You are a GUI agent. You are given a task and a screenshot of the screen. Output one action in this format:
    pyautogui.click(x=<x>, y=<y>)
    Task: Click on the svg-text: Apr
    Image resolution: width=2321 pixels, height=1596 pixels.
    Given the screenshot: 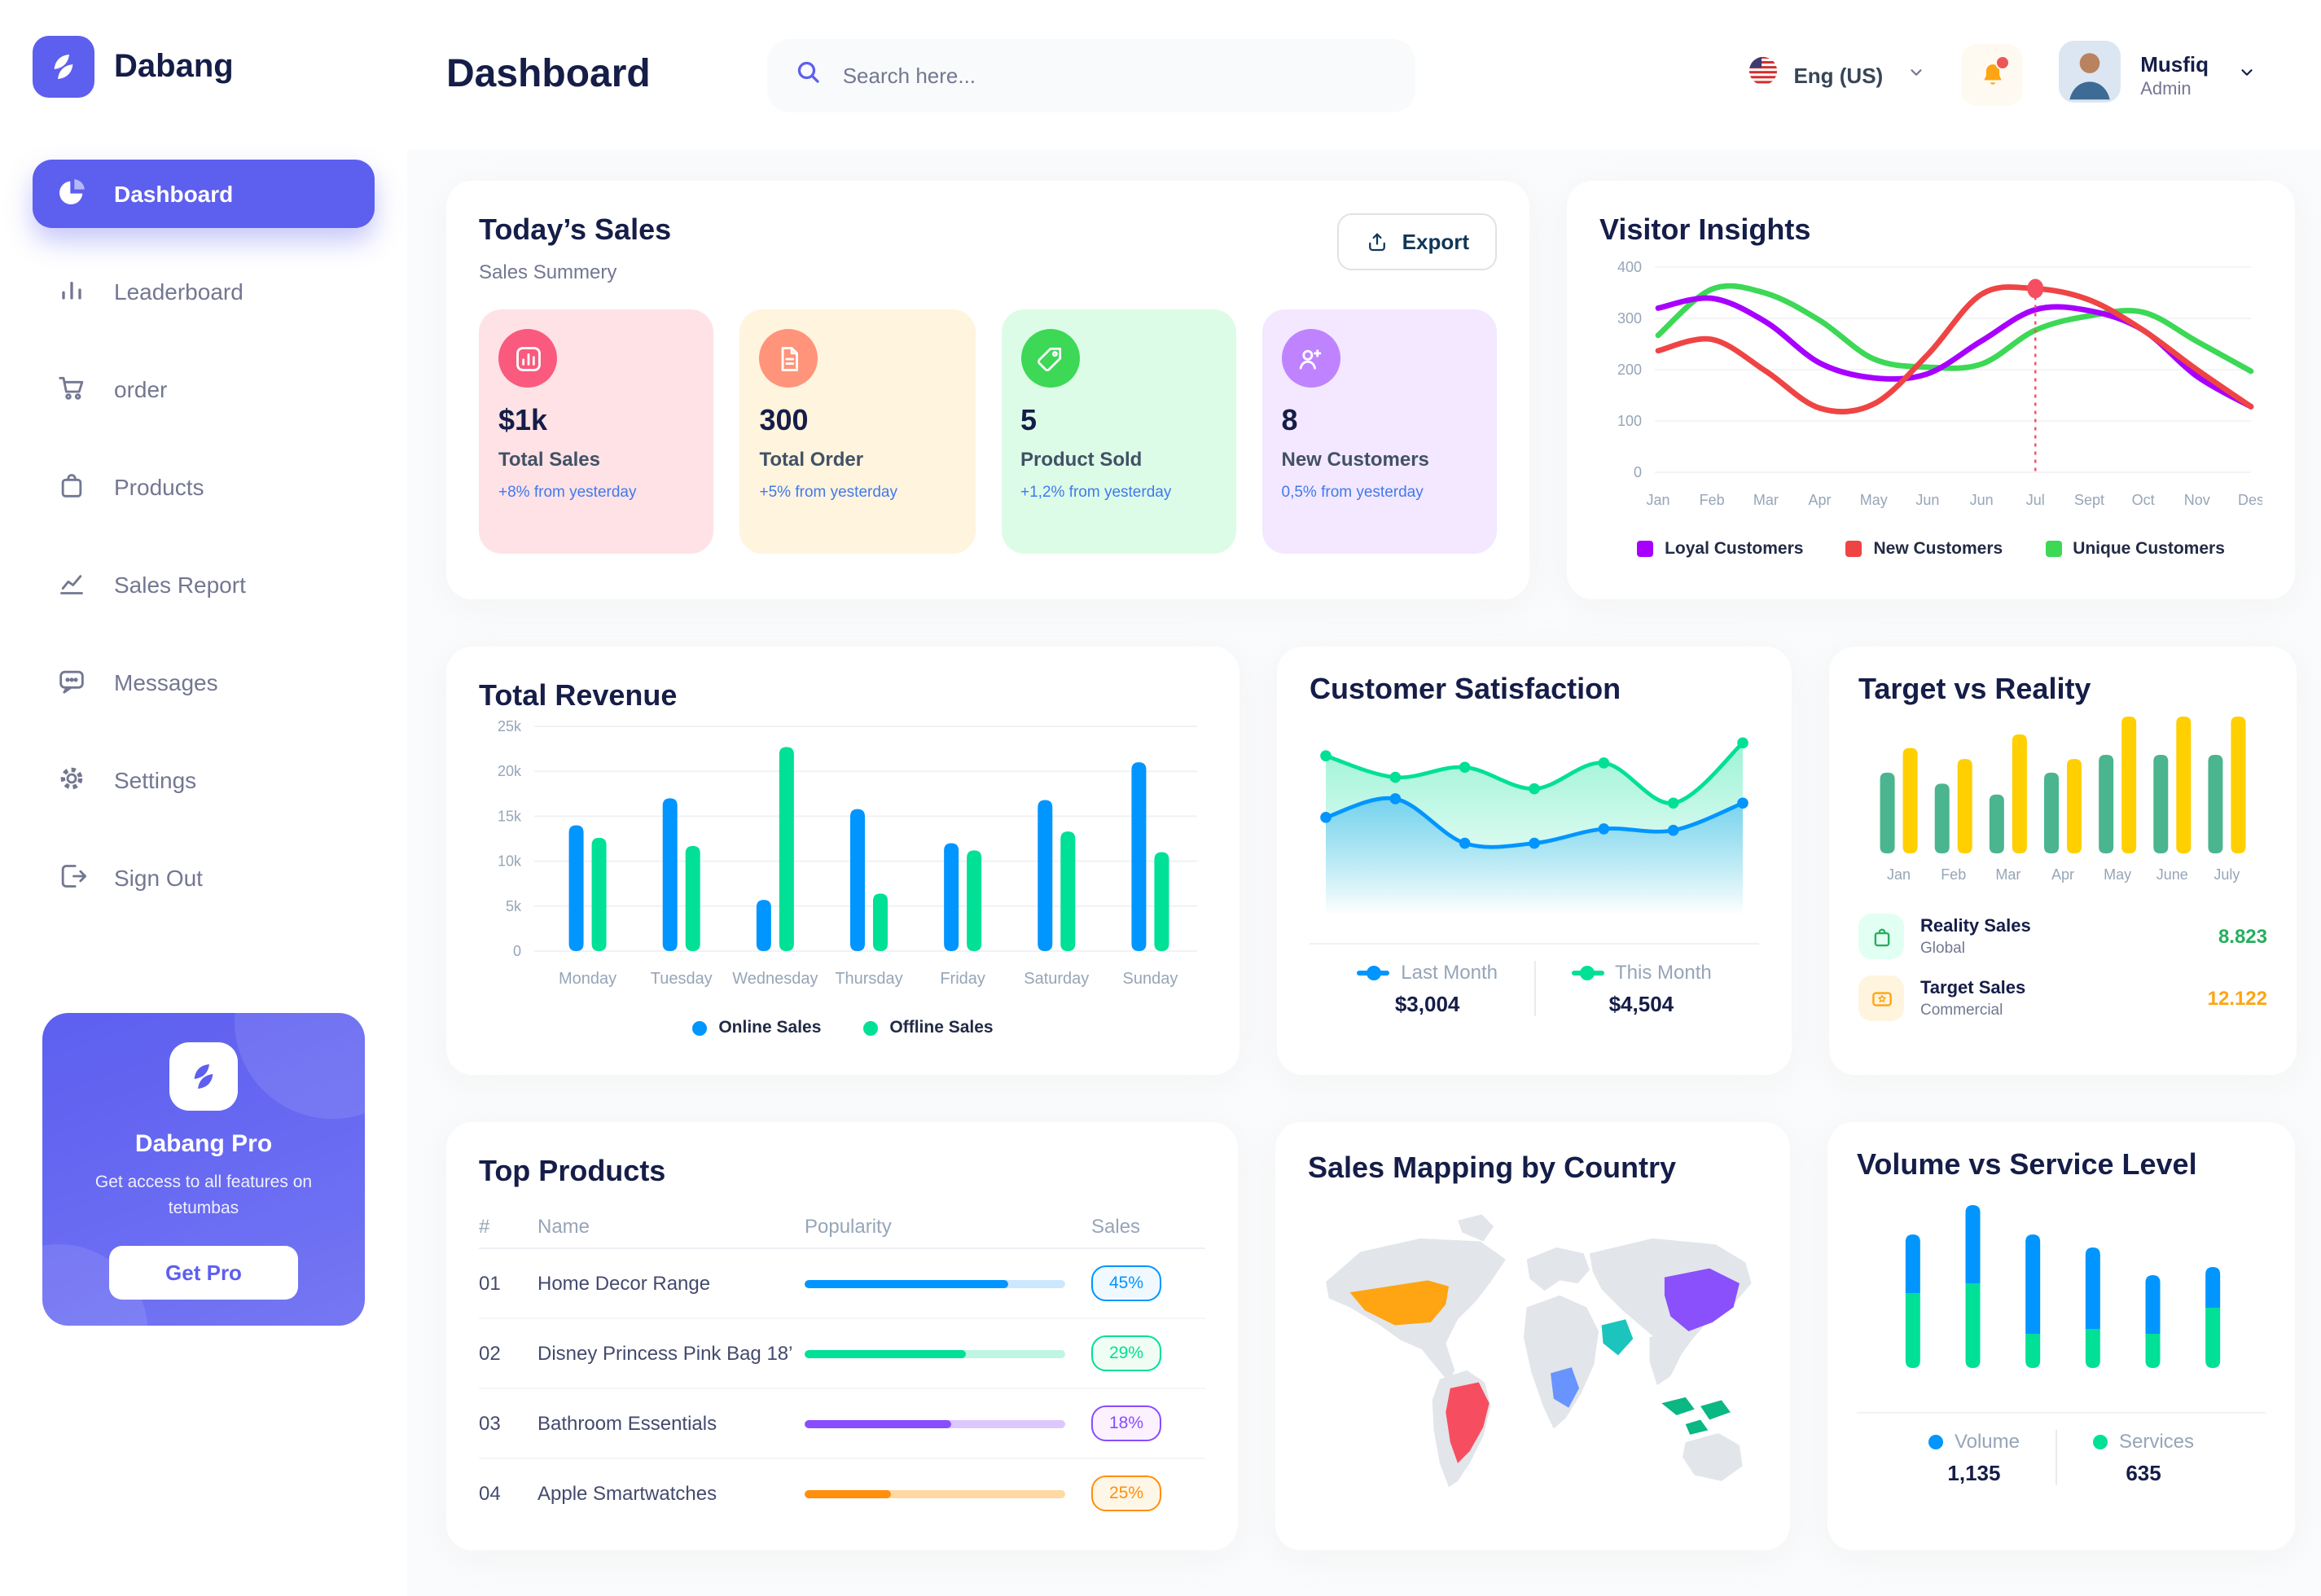 What is the action you would take?
    pyautogui.click(x=2062, y=875)
    